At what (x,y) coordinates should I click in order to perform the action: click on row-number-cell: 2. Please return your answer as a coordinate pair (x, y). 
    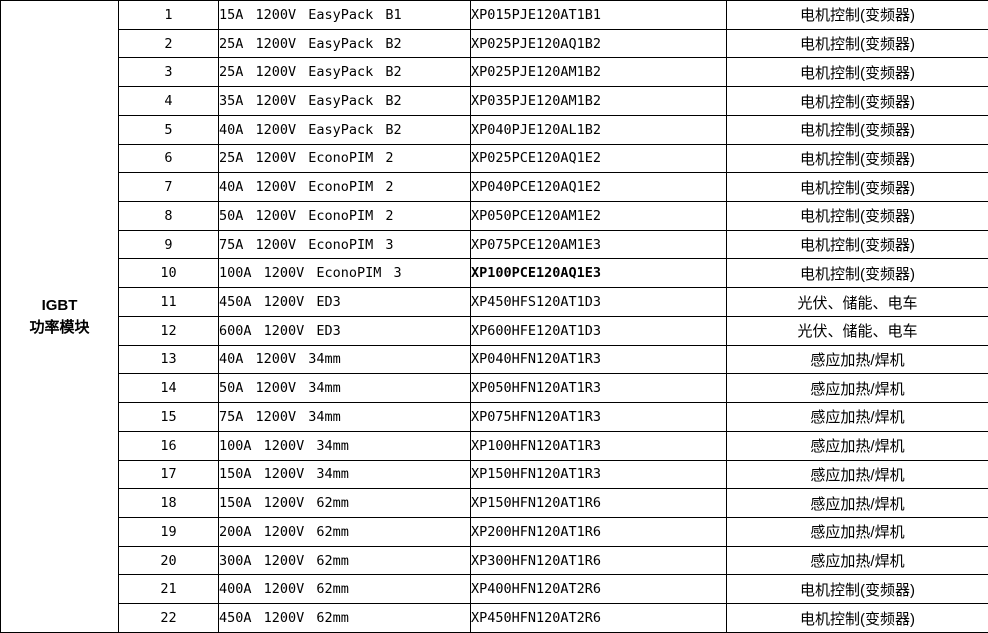
    Looking at the image, I should click on (168, 43).